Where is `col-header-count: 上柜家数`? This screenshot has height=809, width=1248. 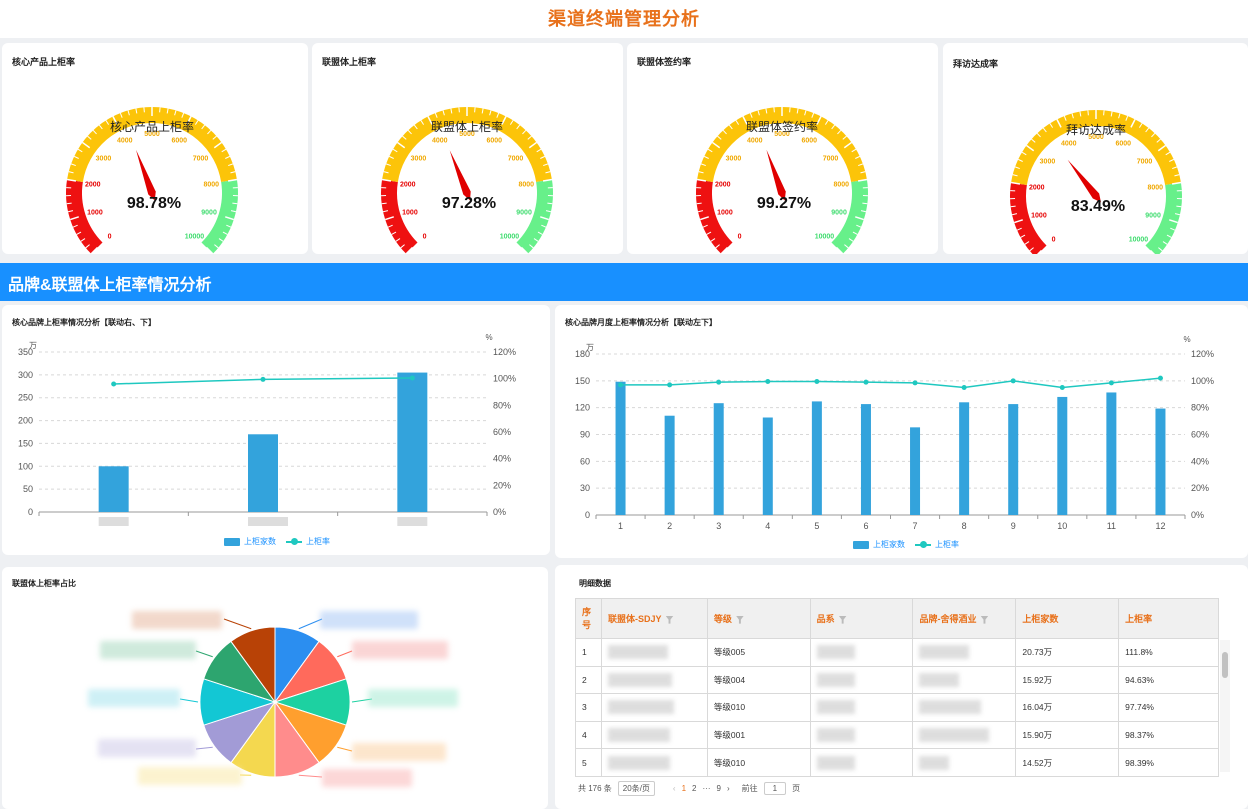
col-header-count: 上柜家数 is located at coordinates (1067, 618).